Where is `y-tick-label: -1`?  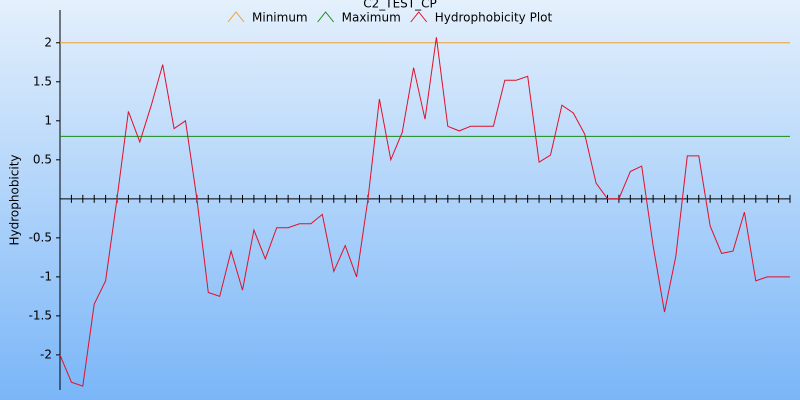 y-tick-label: -1 is located at coordinates (46, 276).